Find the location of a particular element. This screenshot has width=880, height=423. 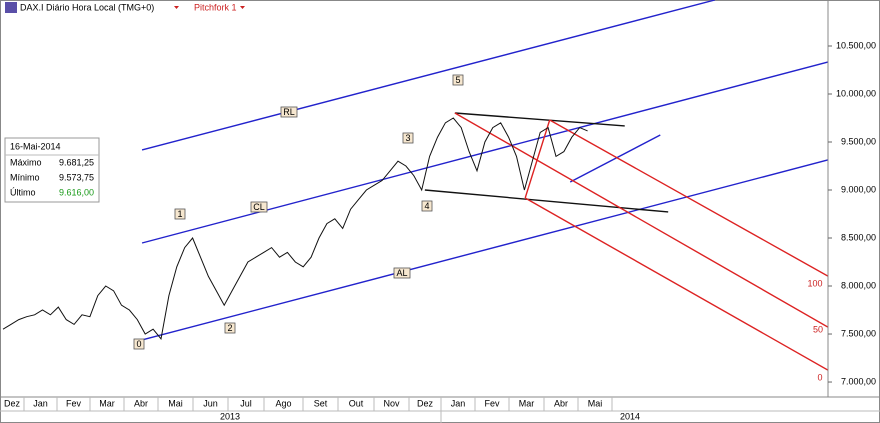

y-tick-label: 10.500,00 is located at coordinates (856, 45).